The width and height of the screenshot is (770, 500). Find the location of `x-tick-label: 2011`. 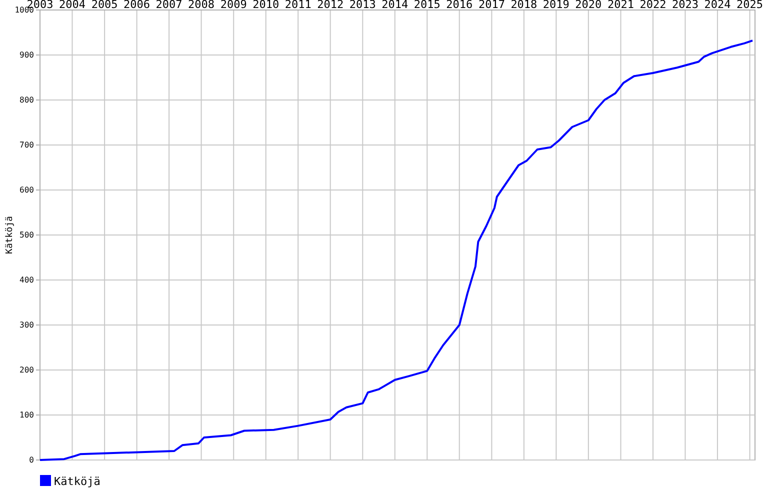

x-tick-label: 2011 is located at coordinates (298, 5).